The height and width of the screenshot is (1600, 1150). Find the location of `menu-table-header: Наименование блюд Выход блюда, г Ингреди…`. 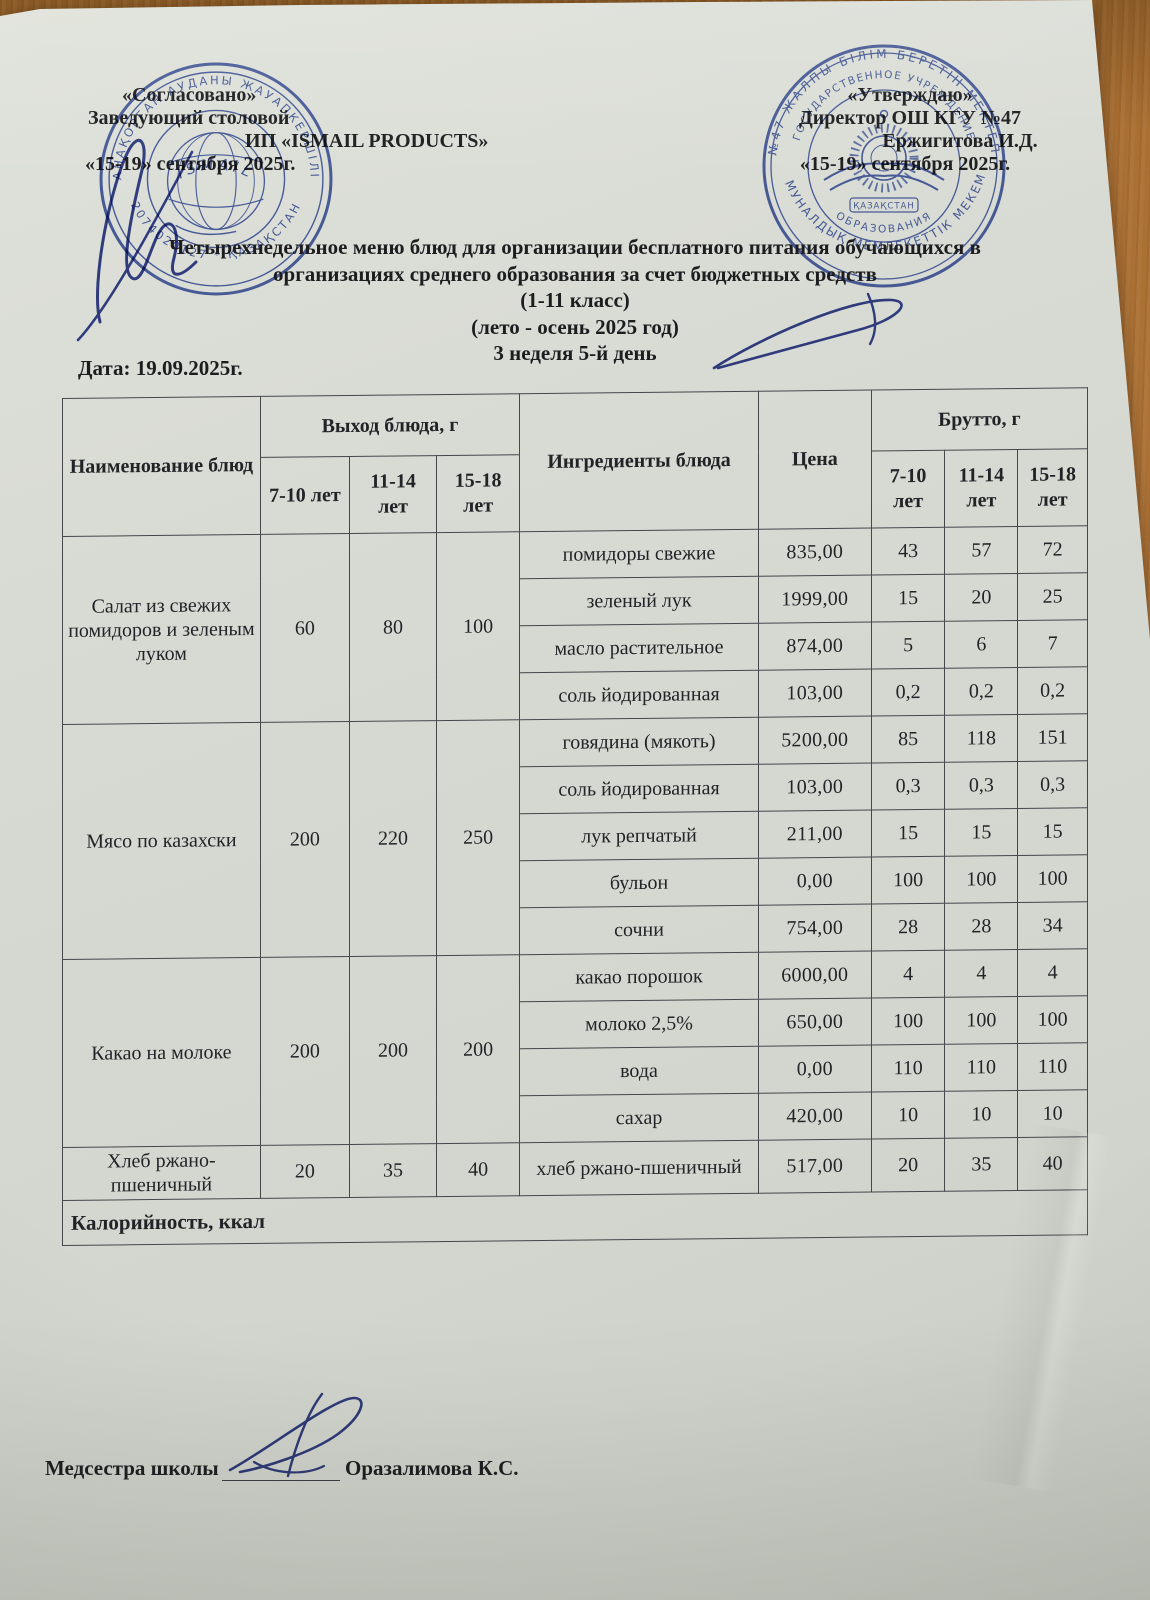

menu-table-header: Наименование блюд Выход блюда, г Ингреди… is located at coordinates (575, 462).